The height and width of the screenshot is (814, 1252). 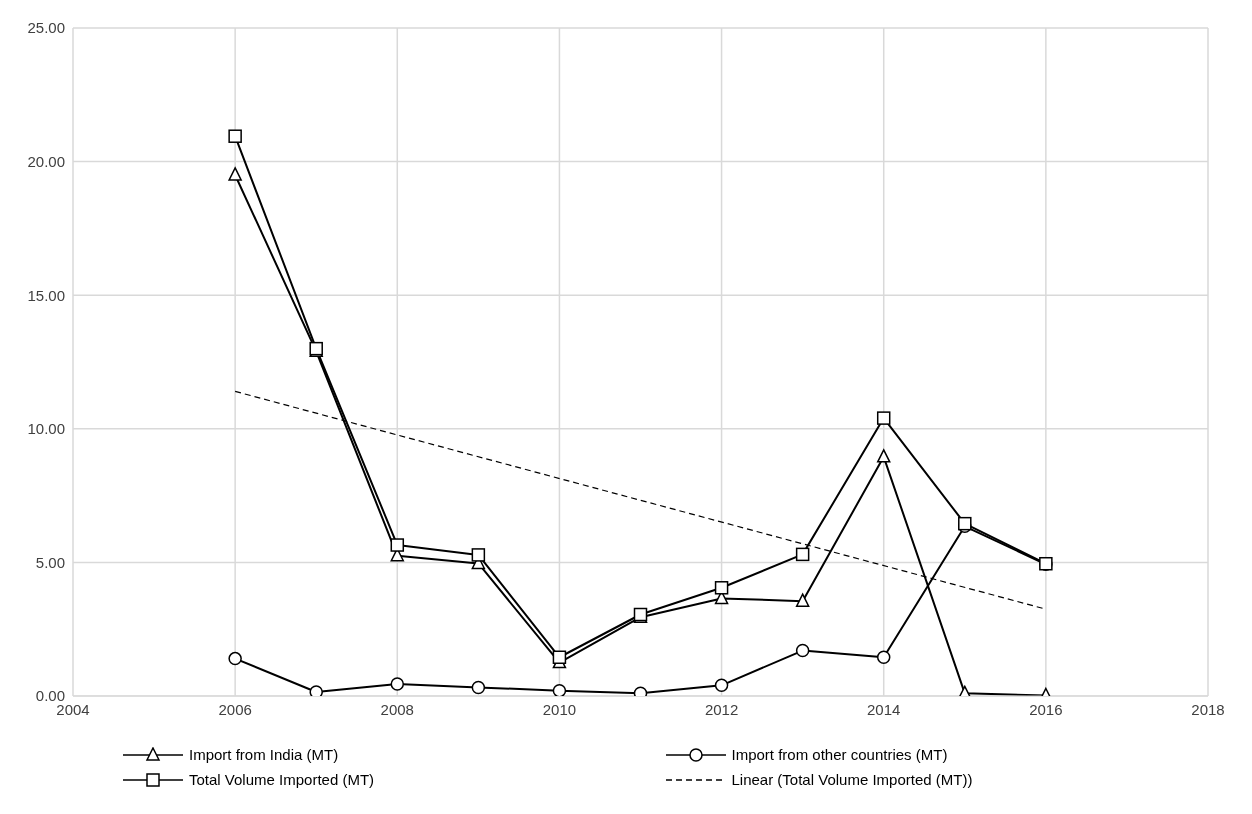 What do you see at coordinates (46, 295) in the screenshot?
I see `y-tick-label: 15.00` at bounding box center [46, 295].